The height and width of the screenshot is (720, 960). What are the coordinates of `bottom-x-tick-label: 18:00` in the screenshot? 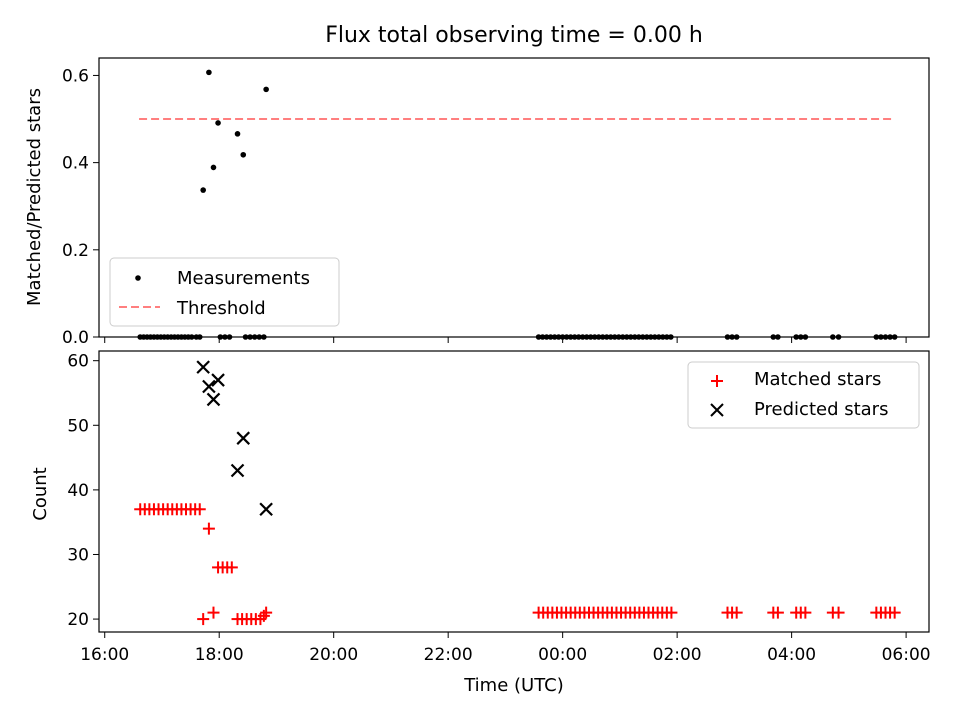 It's located at (219, 655).